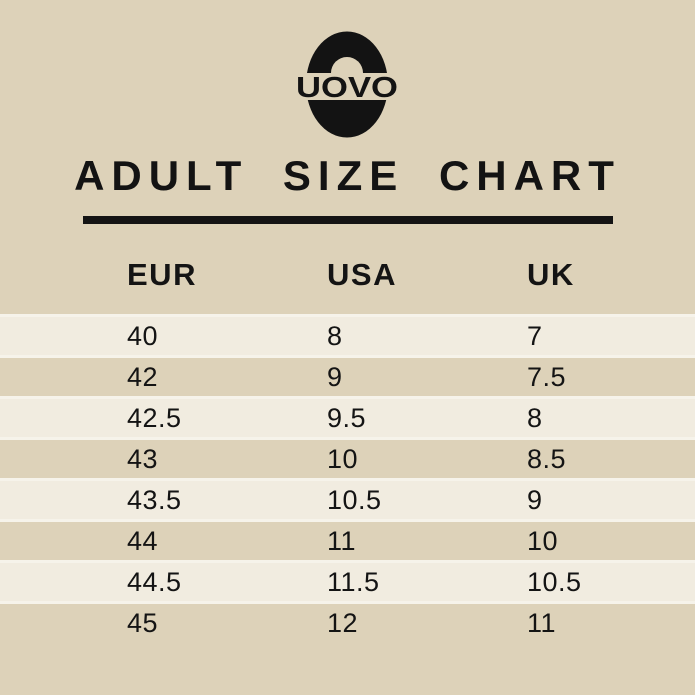 The height and width of the screenshot is (695, 695). What do you see at coordinates (535, 335) in the screenshot?
I see `cell-uk: 7` at bounding box center [535, 335].